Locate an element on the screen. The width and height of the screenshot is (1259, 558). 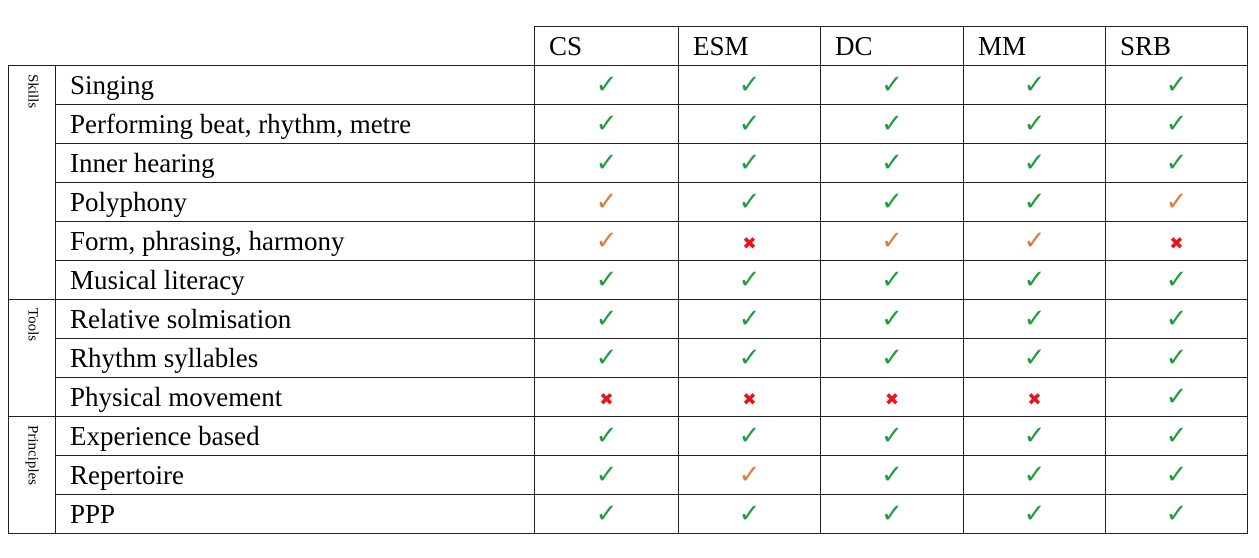
table-row: Form, phrasing, harmony ✓ ✖ ✓ ✓ ✖ is located at coordinates (628, 241).